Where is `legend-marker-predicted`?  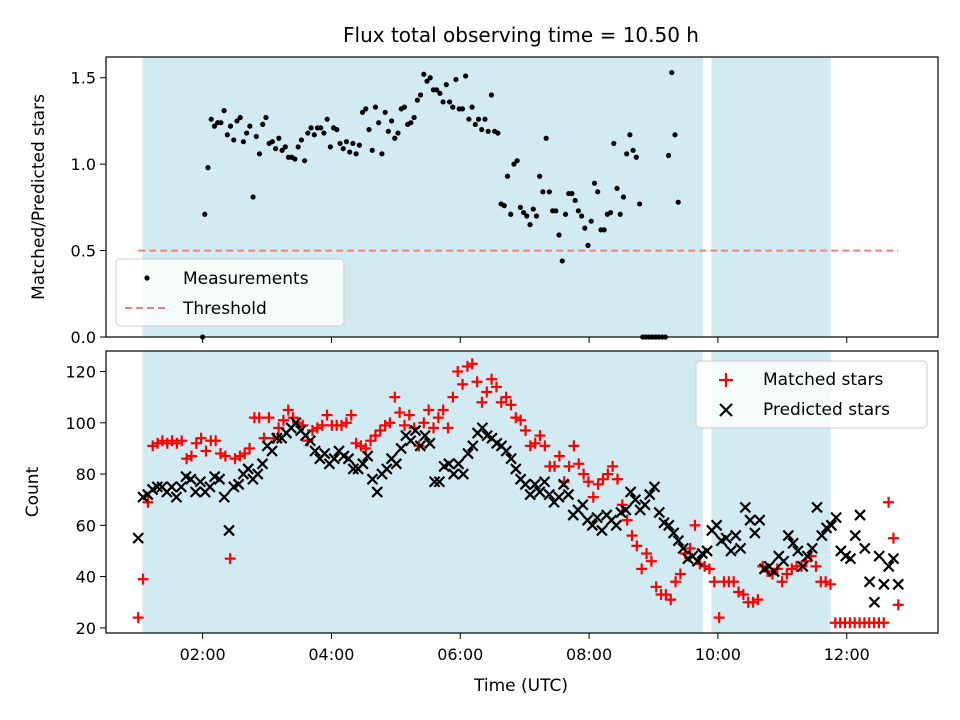
legend-marker-predicted is located at coordinates (726, 410).